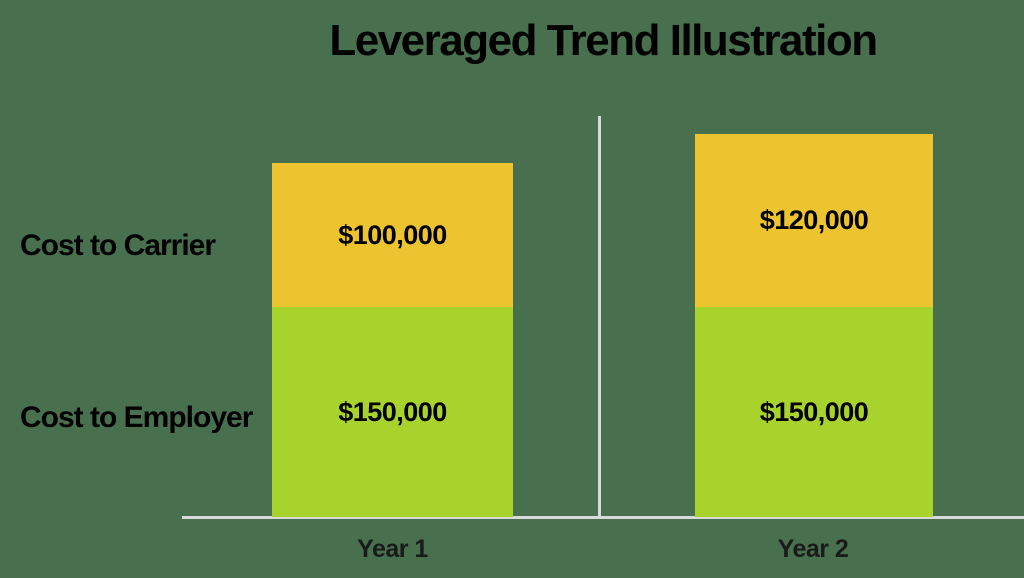 The width and height of the screenshot is (1024, 578). I want to click on chart-title: Leveraged Trend Illustration, so click(603, 40).